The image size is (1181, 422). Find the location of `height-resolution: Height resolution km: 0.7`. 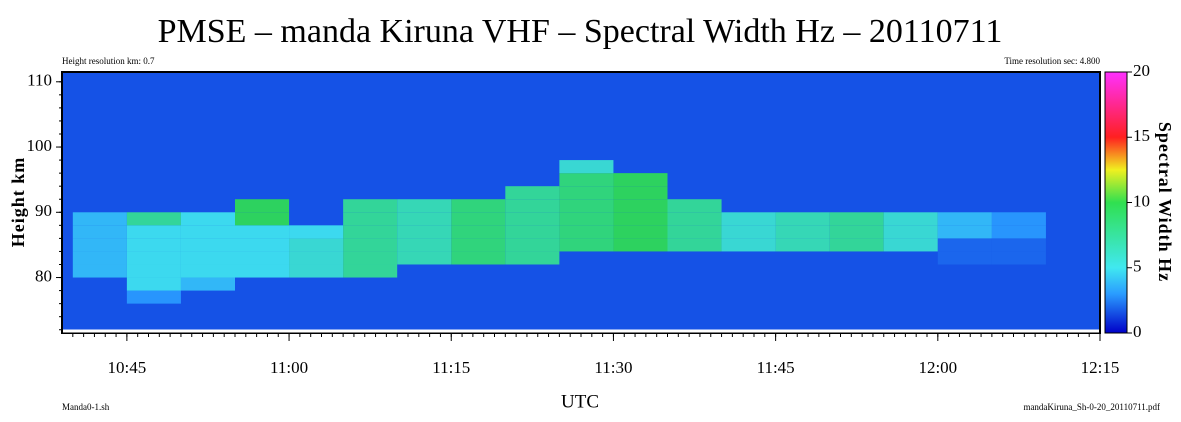

height-resolution: Height resolution km: 0.7 is located at coordinates (108, 61).